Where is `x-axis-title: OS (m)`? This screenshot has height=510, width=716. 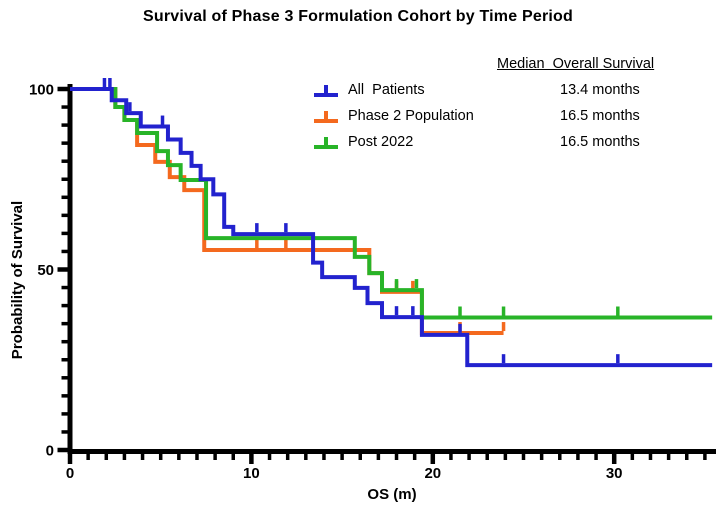 x-axis-title: OS (m) is located at coordinates (391, 494).